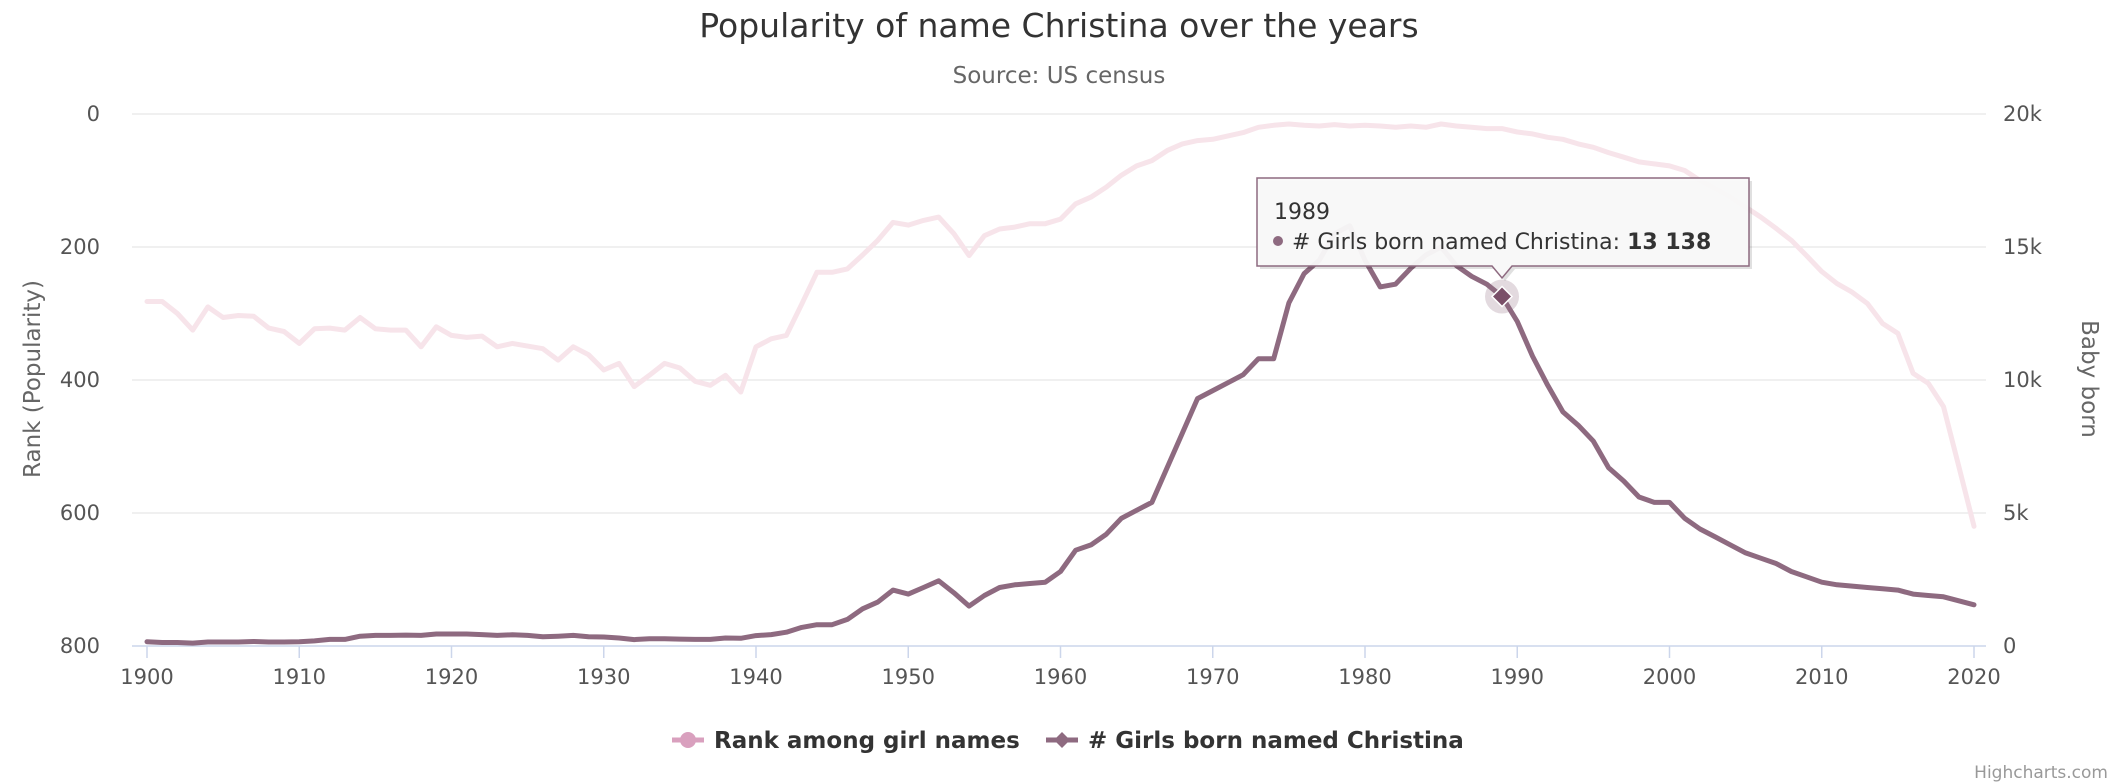 The height and width of the screenshot is (784, 2118). I want to click on y-axis-left: 0 200 400 600 800, so click(80, 380).